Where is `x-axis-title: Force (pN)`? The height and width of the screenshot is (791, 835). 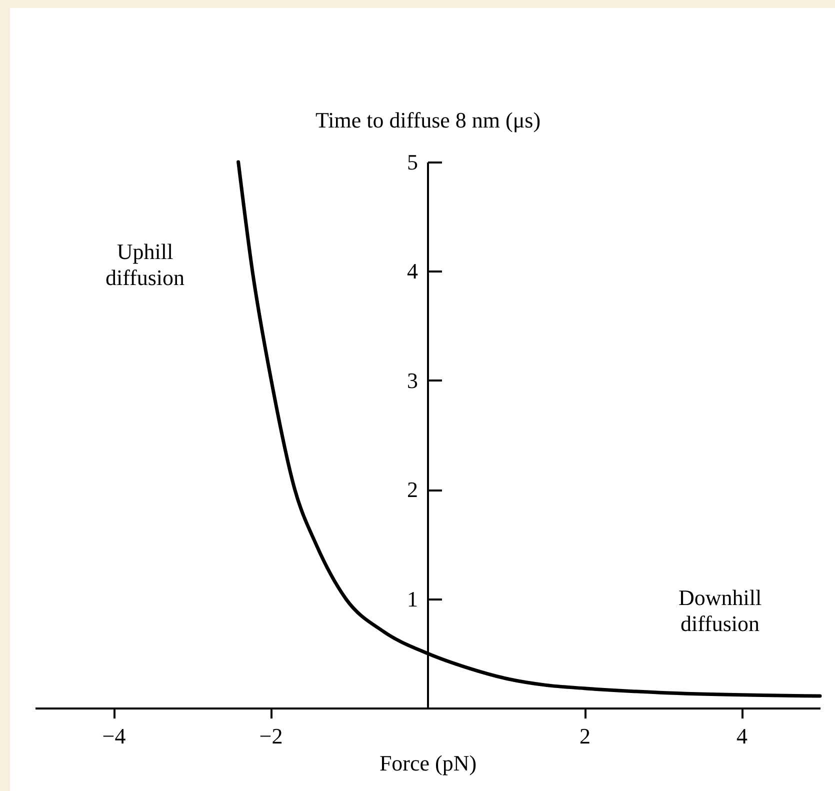 x-axis-title: Force (pN) is located at coordinates (428, 763).